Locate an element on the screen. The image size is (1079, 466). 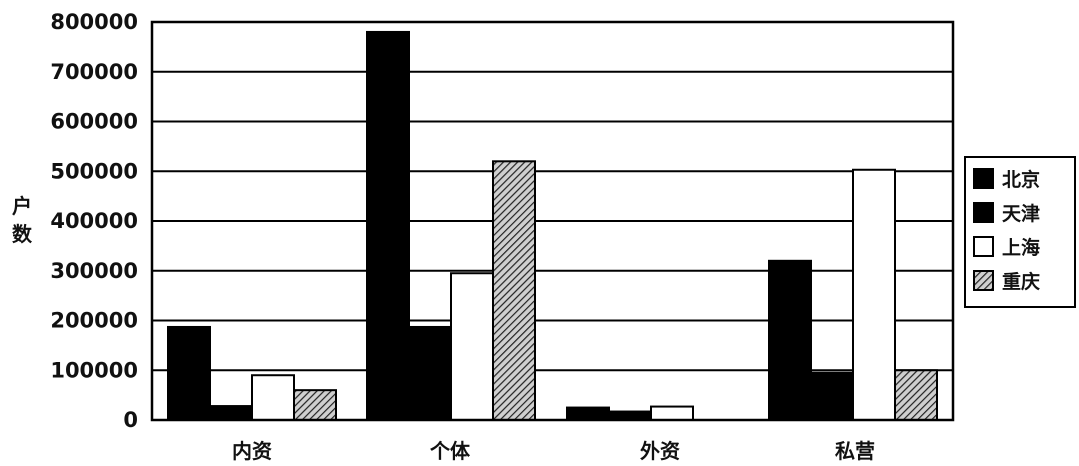
bar-天津-私营 is located at coordinates (832, 396).